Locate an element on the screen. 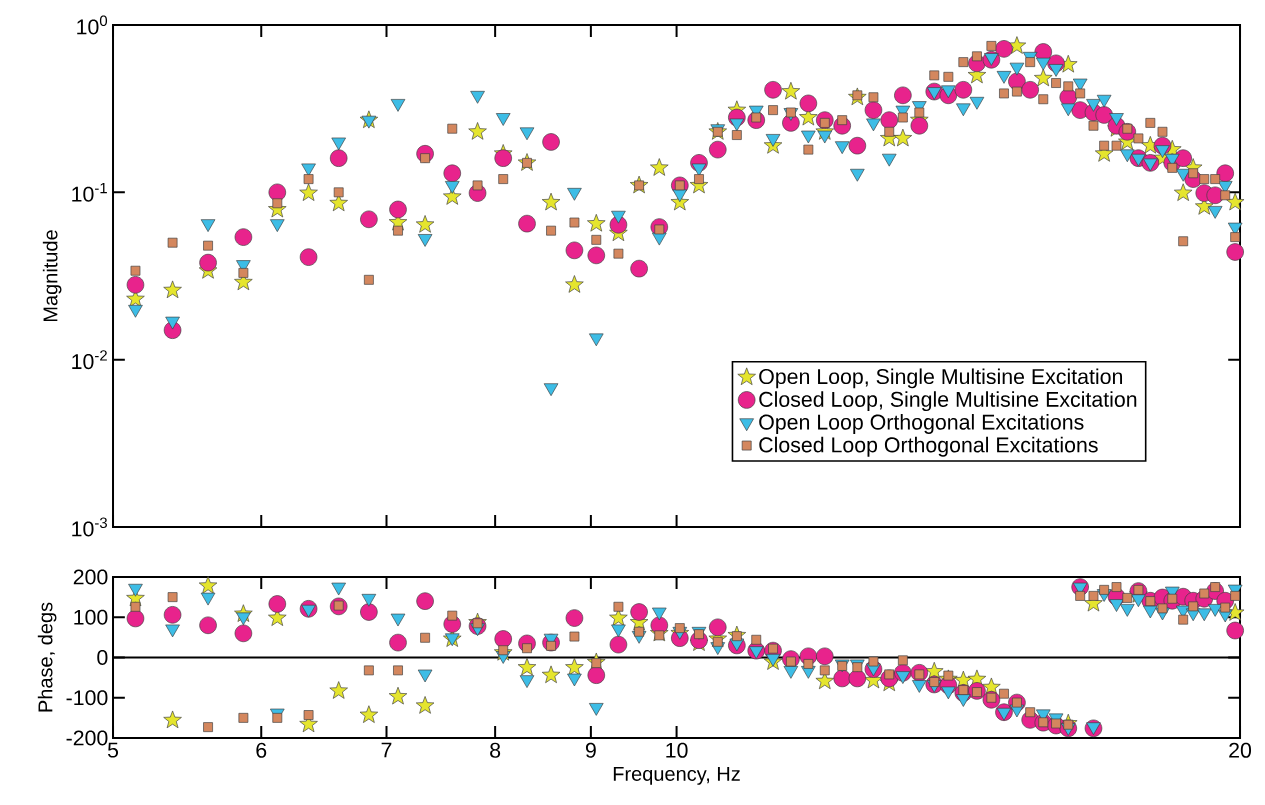 The width and height of the screenshot is (1265, 805). x-tick-label: 9 is located at coordinates (590, 750).